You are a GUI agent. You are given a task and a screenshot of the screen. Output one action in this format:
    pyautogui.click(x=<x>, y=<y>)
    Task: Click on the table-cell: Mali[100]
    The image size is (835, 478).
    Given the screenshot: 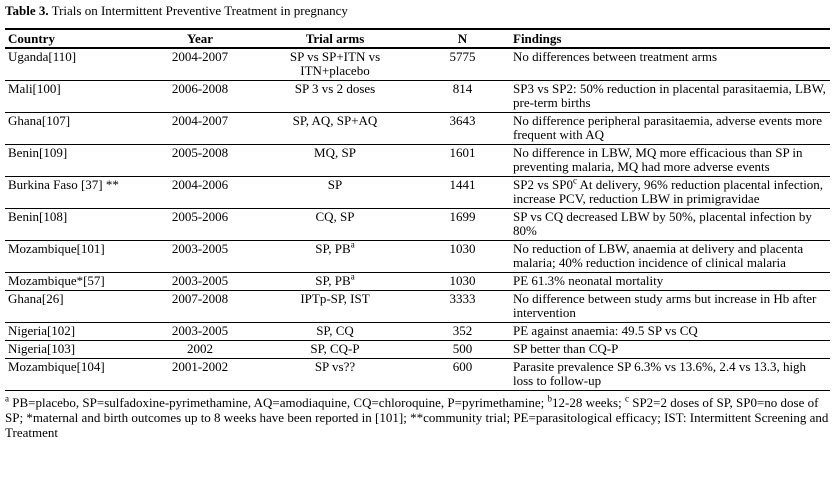 What is the action you would take?
    pyautogui.click(x=75, y=96)
    